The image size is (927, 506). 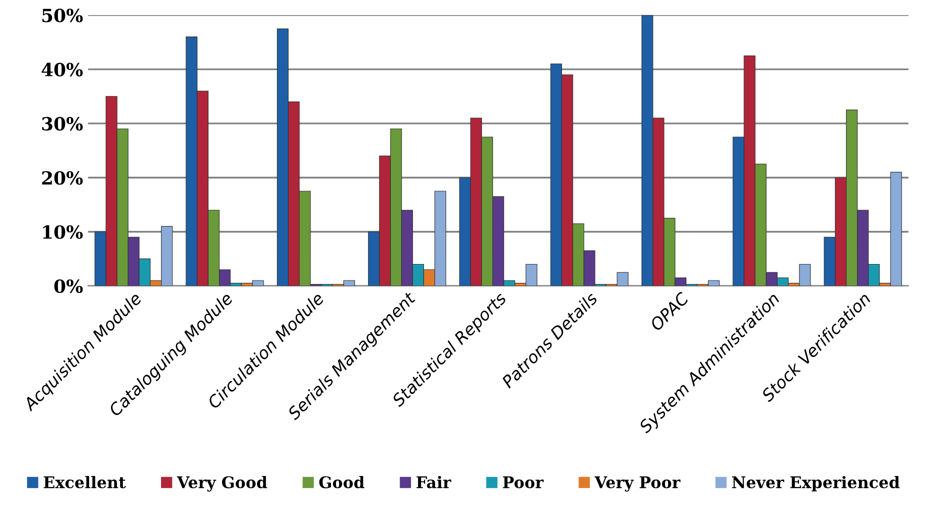 I want to click on legend-label: Very Good, so click(x=222, y=484).